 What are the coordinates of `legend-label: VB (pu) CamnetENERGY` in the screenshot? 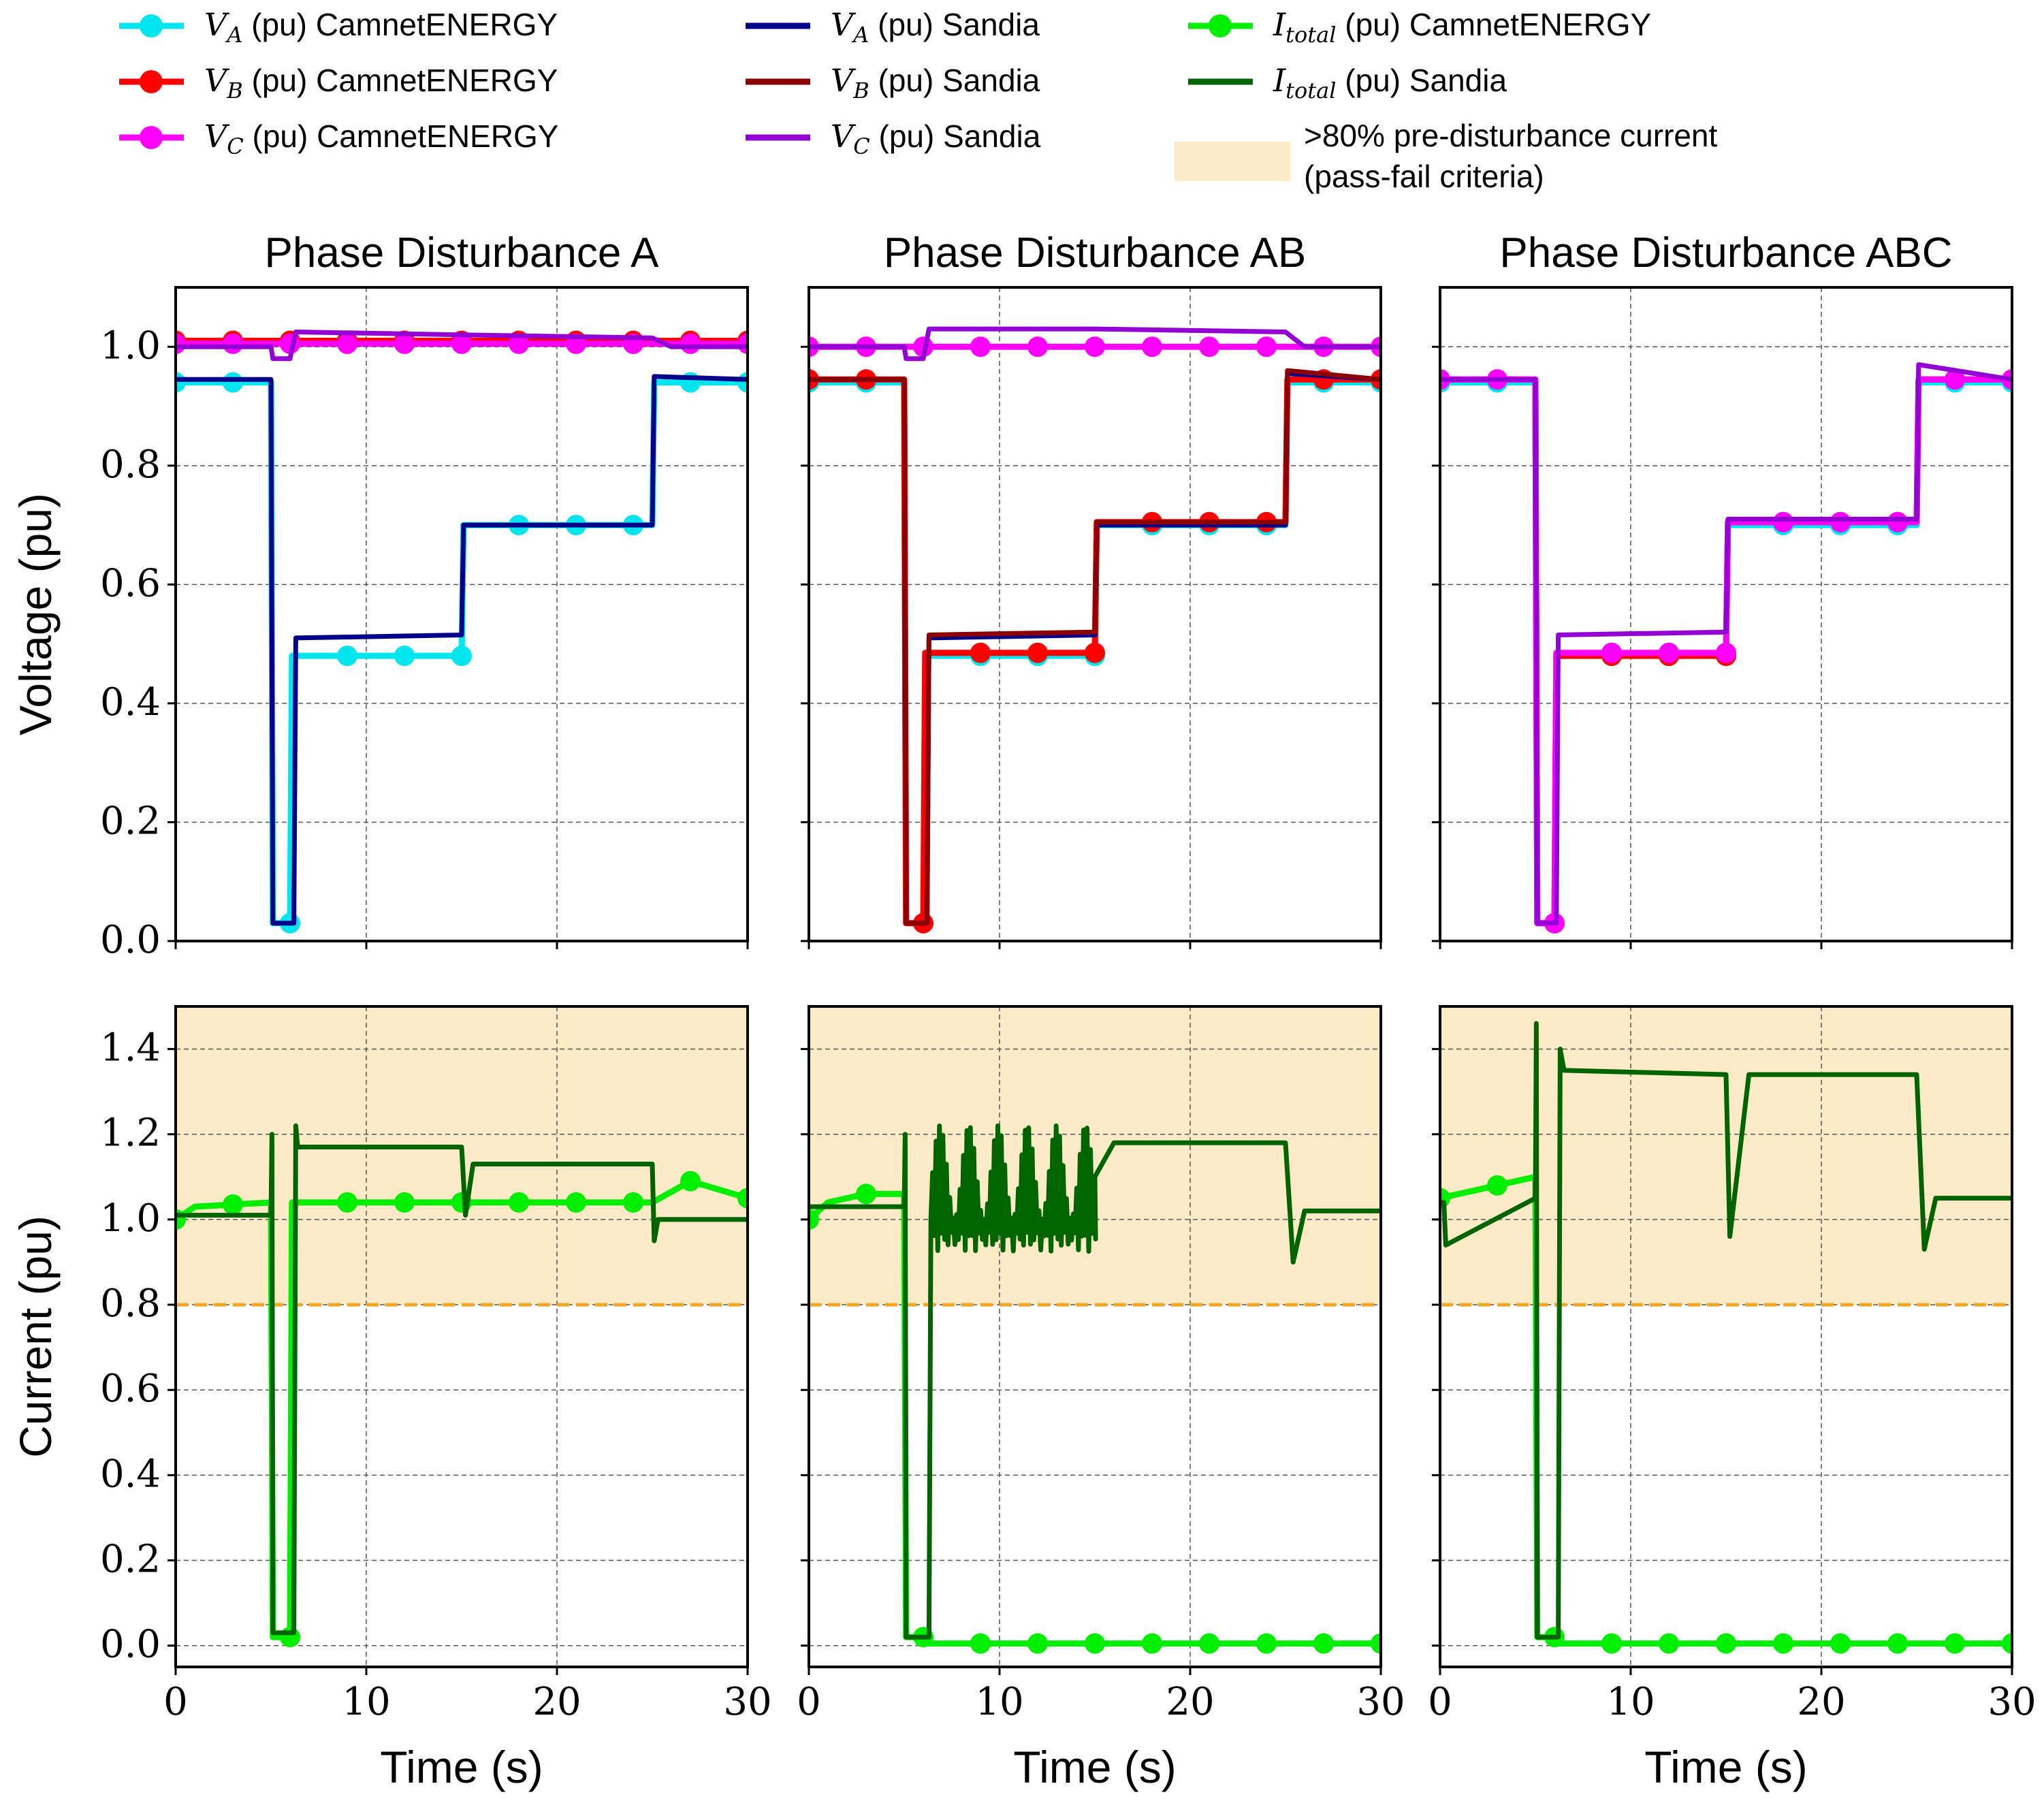 It's located at (381, 83).